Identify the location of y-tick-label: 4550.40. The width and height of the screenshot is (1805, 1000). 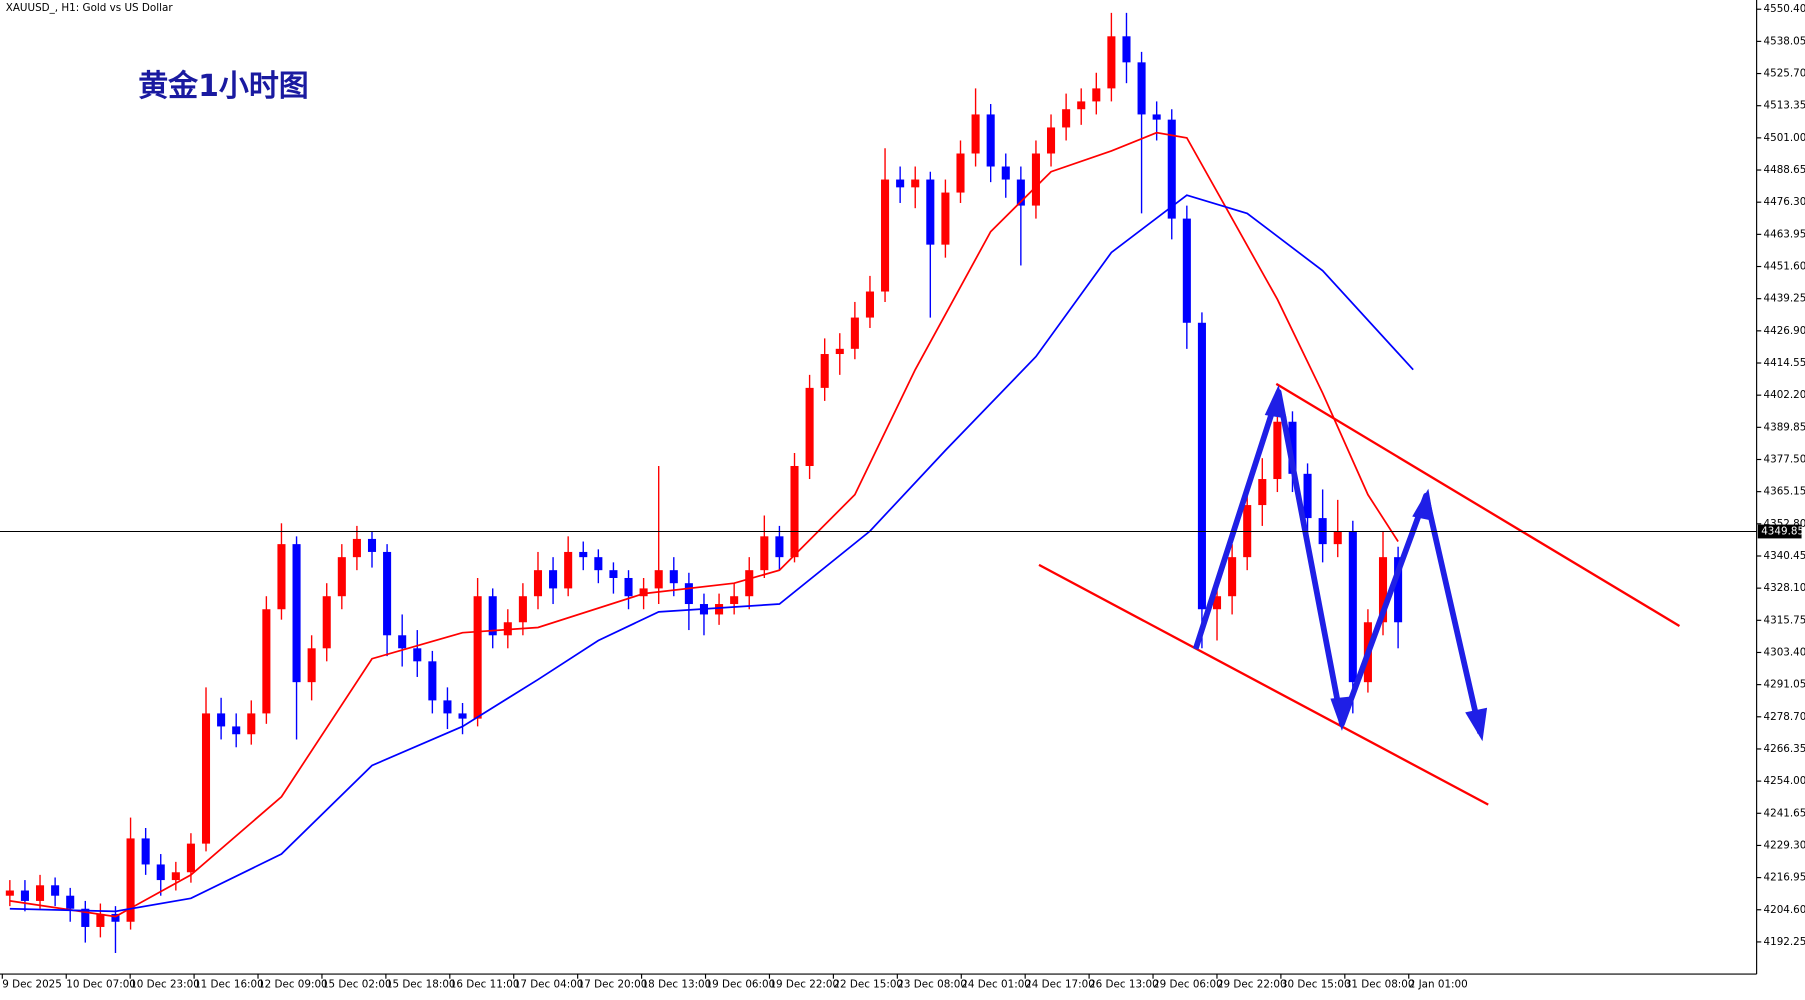
(1784, 9).